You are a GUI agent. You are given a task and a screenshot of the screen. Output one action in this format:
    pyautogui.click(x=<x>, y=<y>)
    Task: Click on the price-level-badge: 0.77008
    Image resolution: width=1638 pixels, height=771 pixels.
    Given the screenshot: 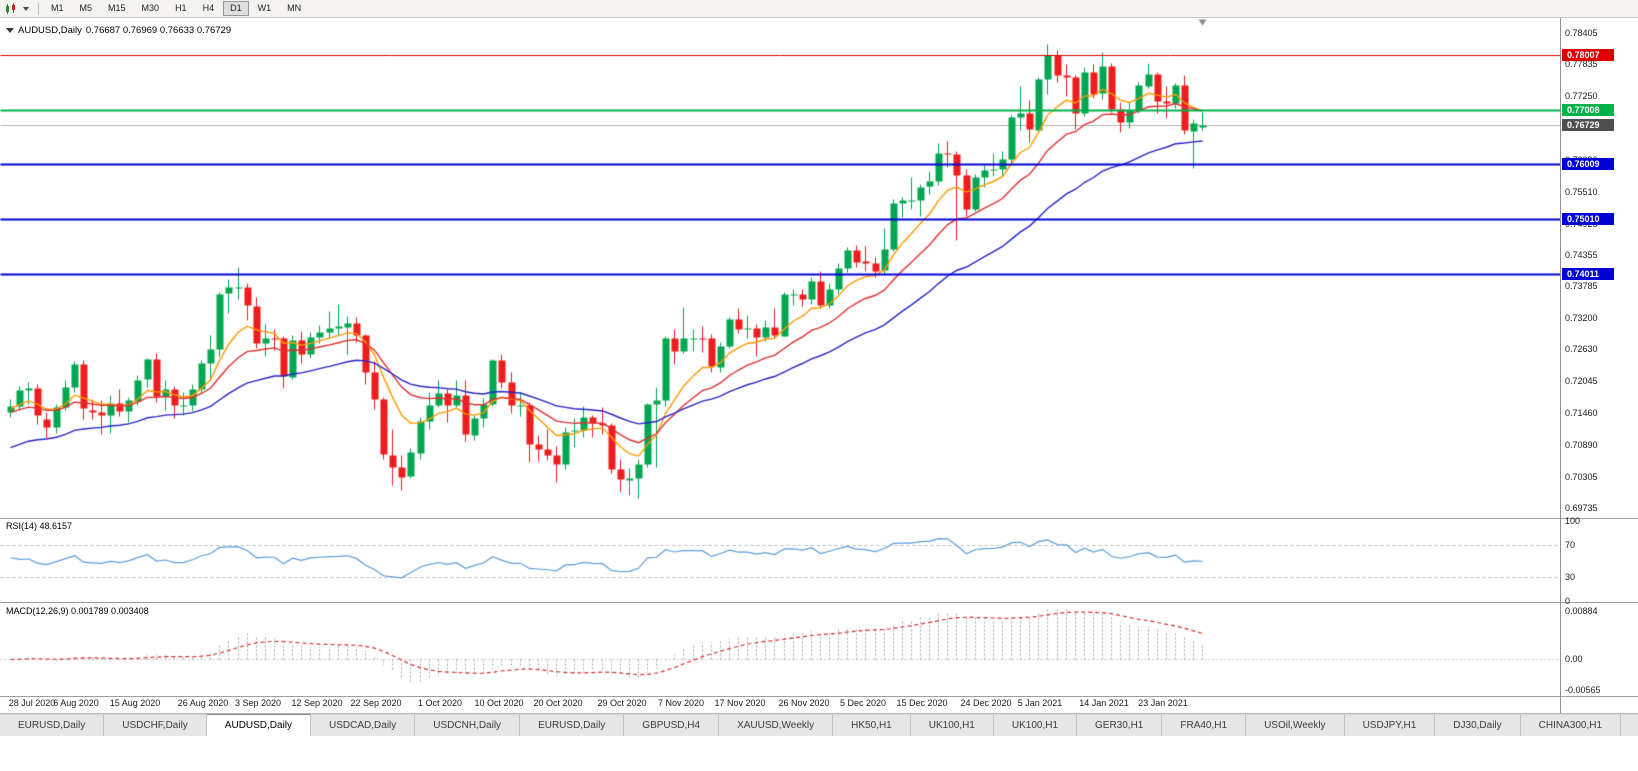 What is the action you would take?
    pyautogui.click(x=1588, y=110)
    